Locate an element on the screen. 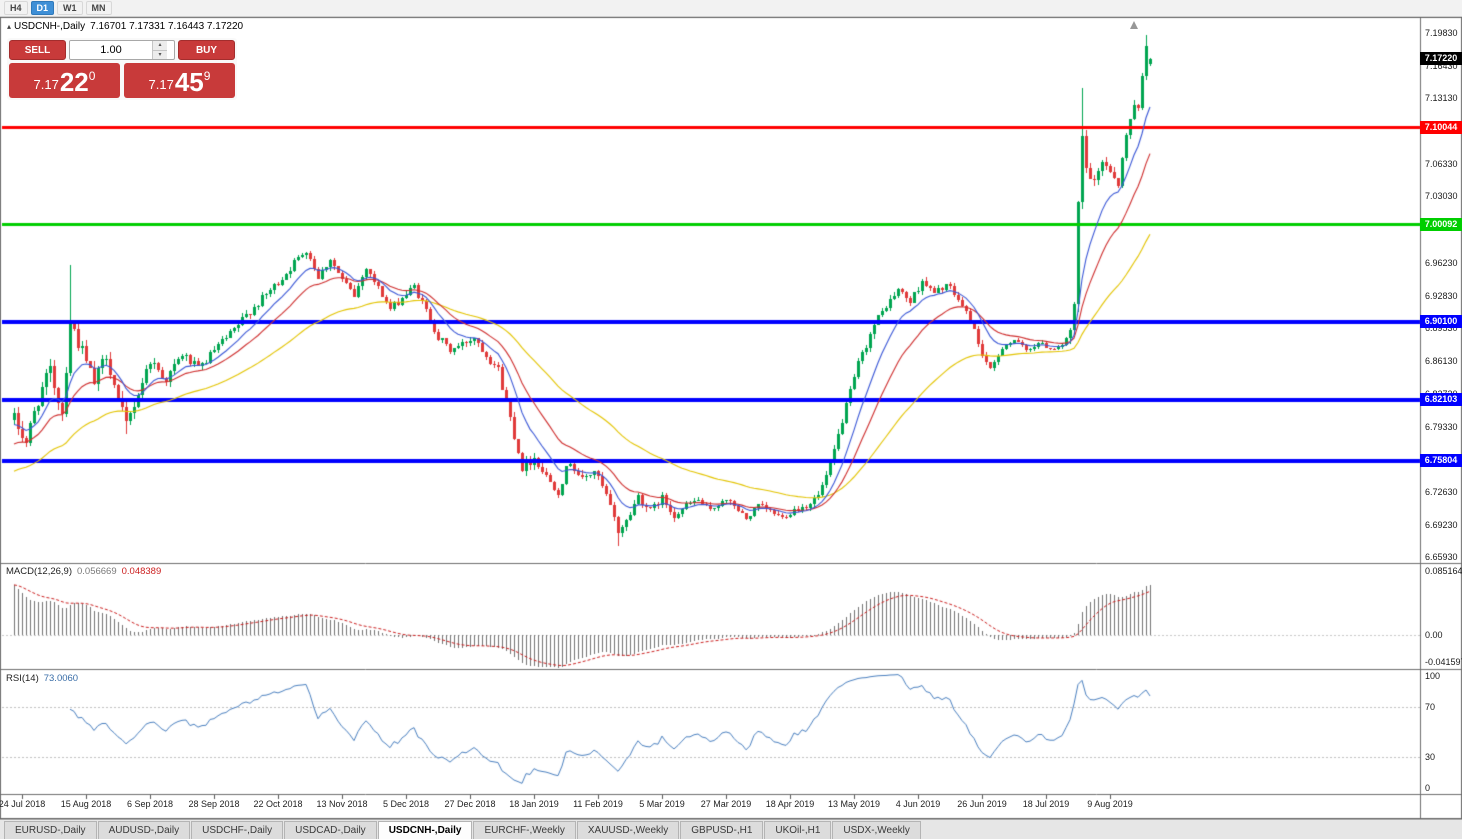 This screenshot has width=1462, height=839. buy-button: BUY is located at coordinates (206, 50).